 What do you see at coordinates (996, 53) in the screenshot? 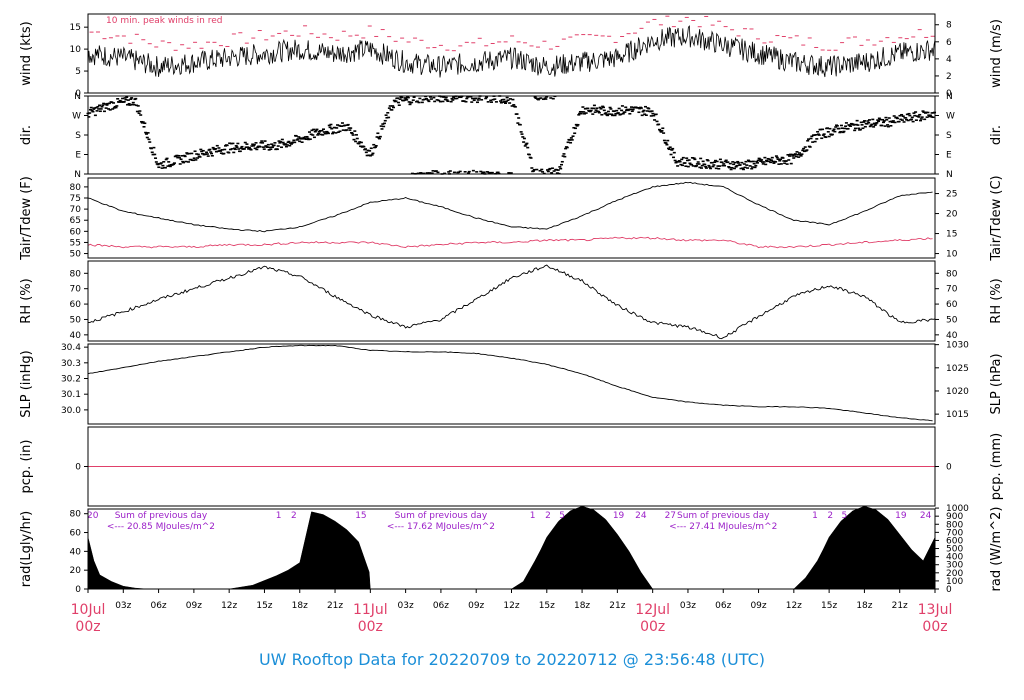
I see `wind-ylabel-right: wind (m/s)` at bounding box center [996, 53].